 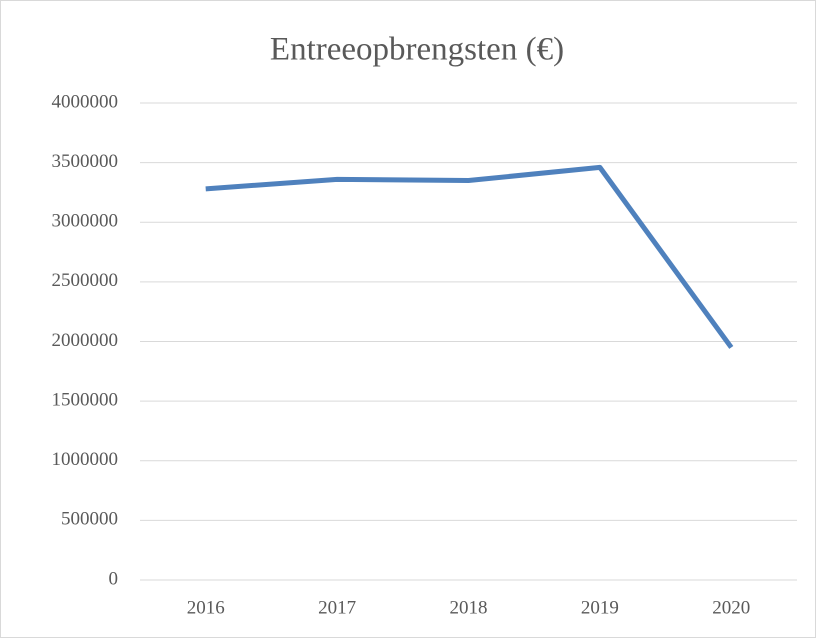 I want to click on y-tick-label: 3000000, so click(x=85, y=221).